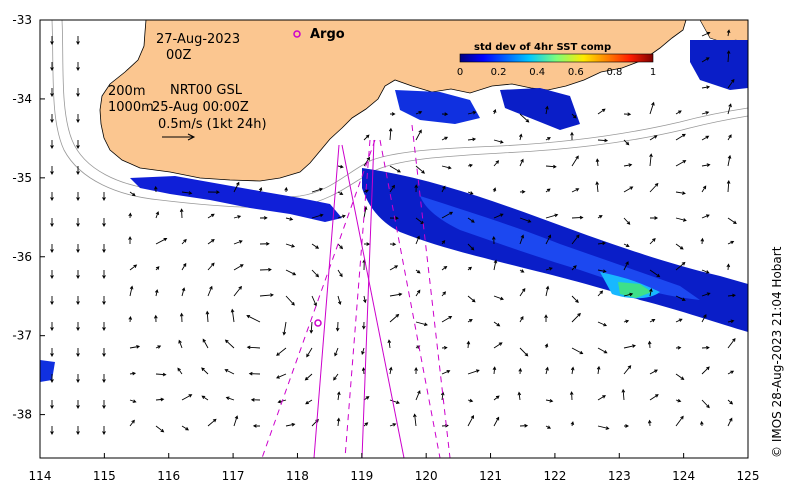  Describe the element at coordinates (556, 72) in the screenshot. I see `colorbar-ticks: 0 0.2 0.4 0.6 0.8 1` at that location.